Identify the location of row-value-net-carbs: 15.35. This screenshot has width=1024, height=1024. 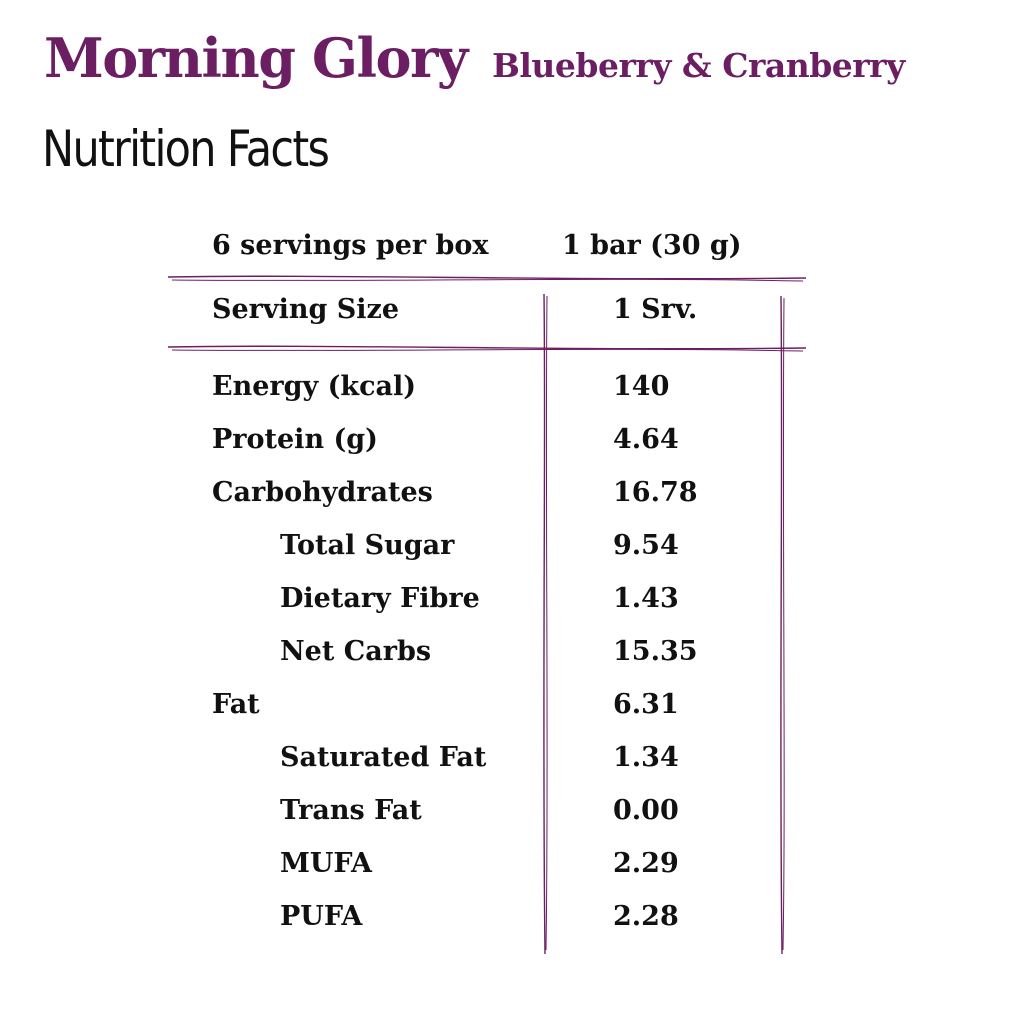
(655, 651).